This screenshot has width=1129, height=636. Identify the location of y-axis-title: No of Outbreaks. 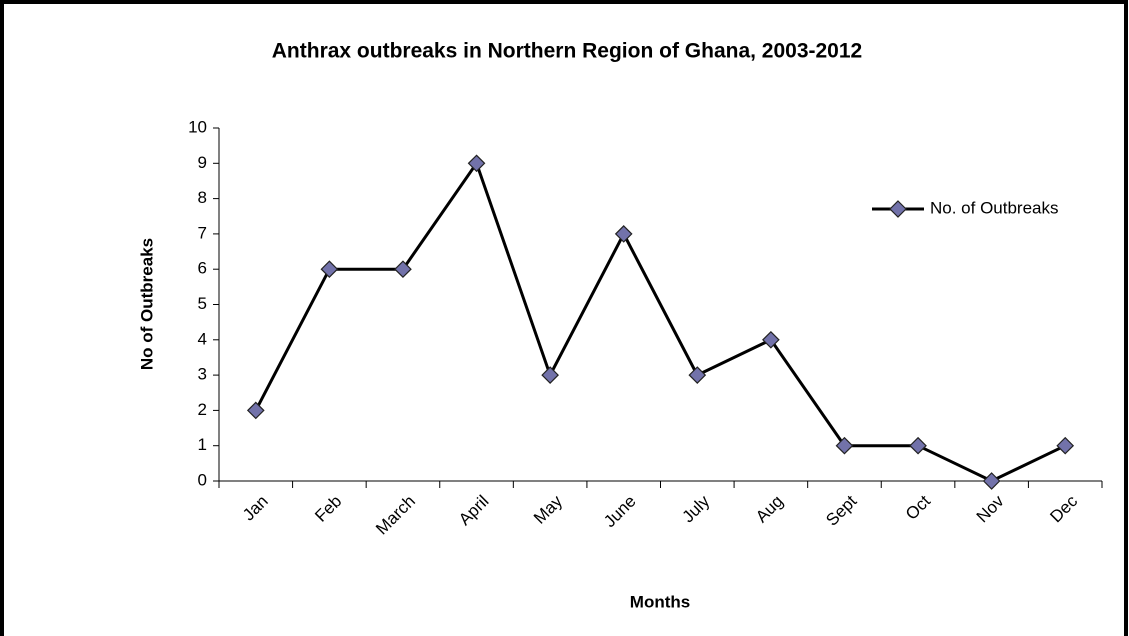
(146, 304).